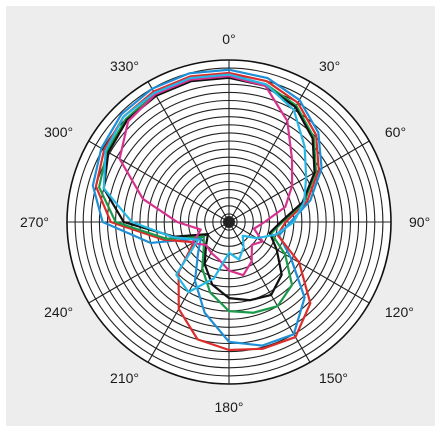 Image resolution: width=441 pixels, height=432 pixels. Describe the element at coordinates (124, 66) in the screenshot. I see `tick-label-330: 330°` at that location.